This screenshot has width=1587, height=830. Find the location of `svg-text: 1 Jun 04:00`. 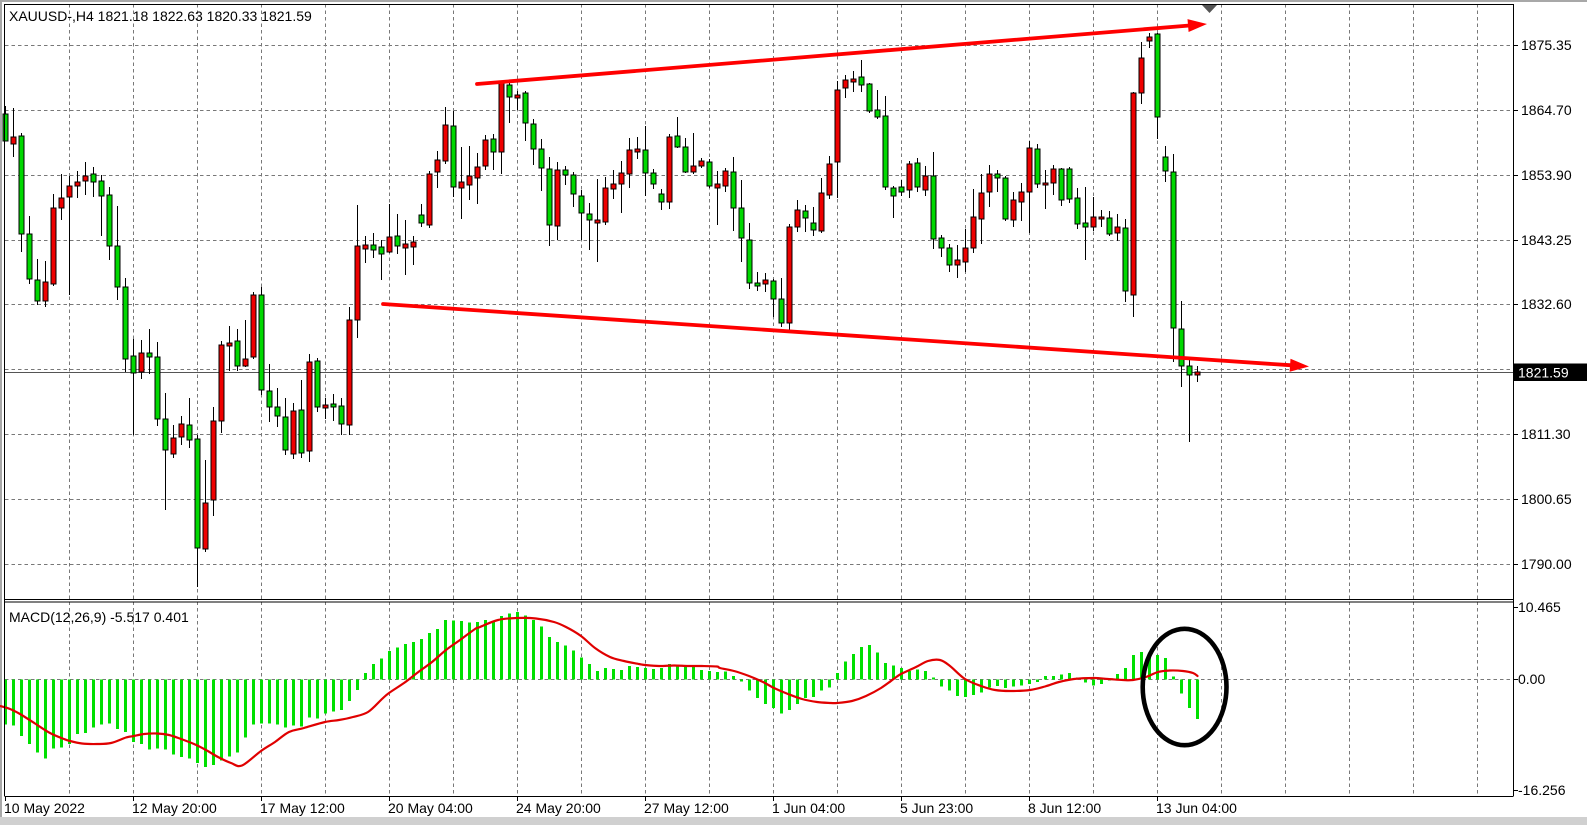

svg-text: 1 Jun 04:00 is located at coordinates (808, 808).